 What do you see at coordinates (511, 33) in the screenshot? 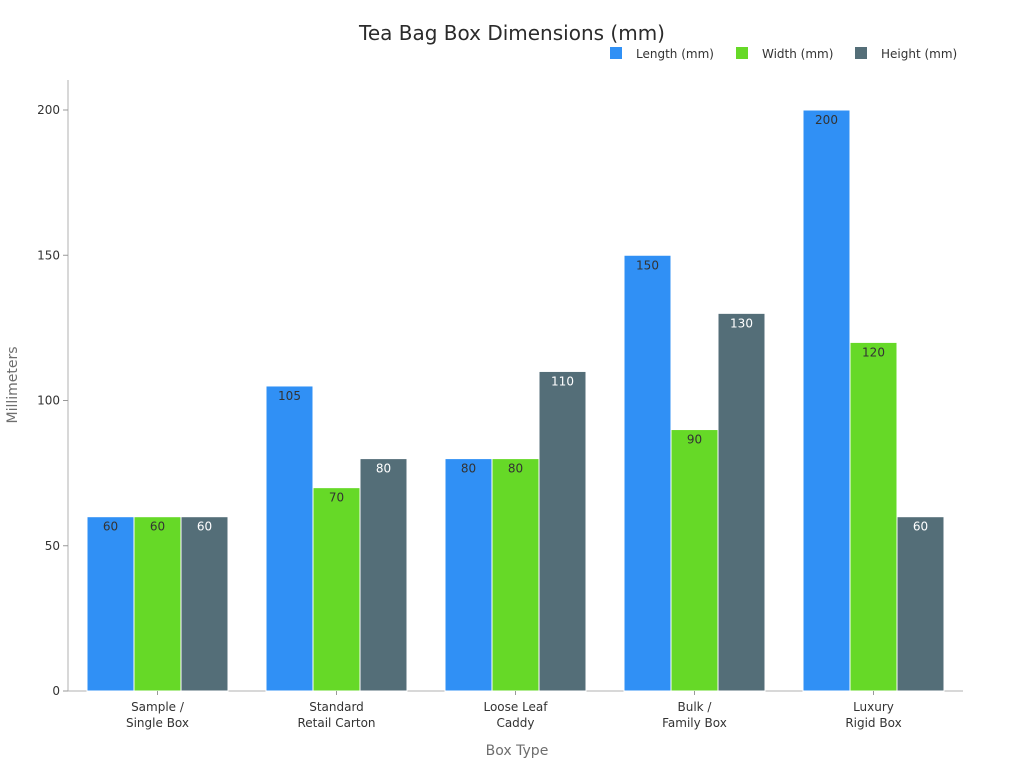
I see `chart-title: Tea Bag Box Dimensions (mm)` at bounding box center [511, 33].